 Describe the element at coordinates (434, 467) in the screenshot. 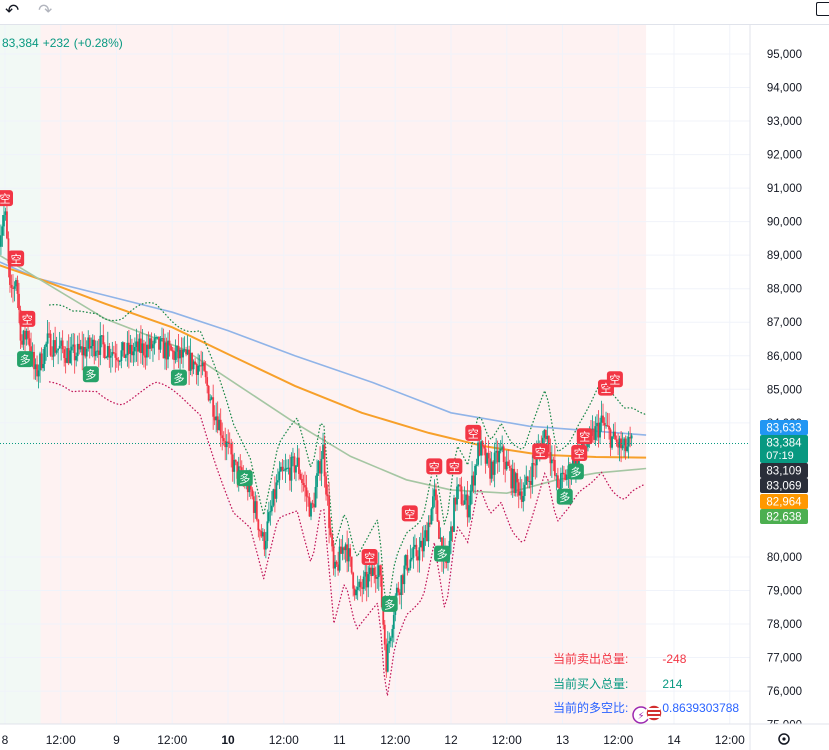

I see `signal-label: 空` at that location.